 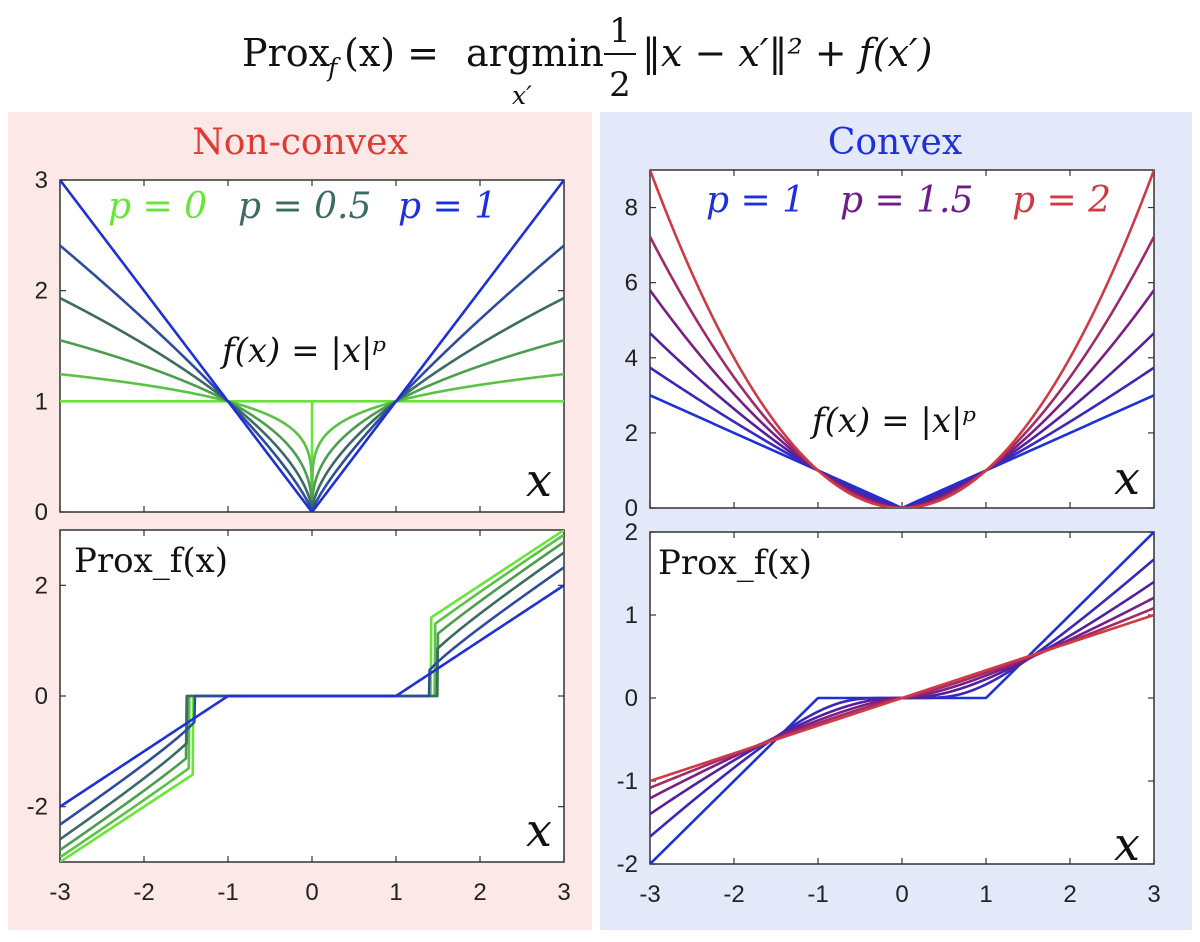 I want to click on nonconvex-prox-annotation: Prox_f(x), so click(x=151, y=561).